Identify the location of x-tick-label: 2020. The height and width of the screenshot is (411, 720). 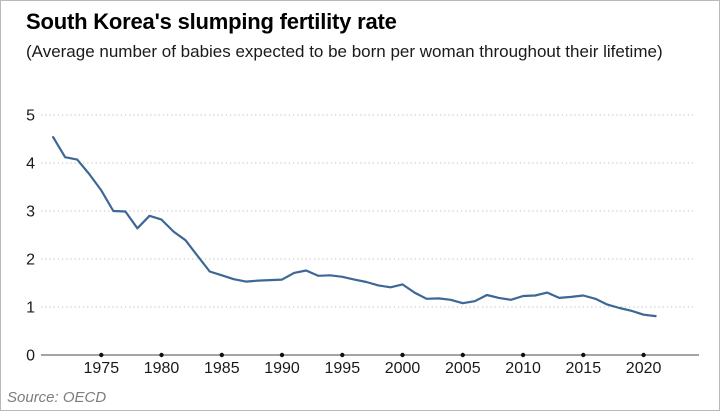
(644, 368).